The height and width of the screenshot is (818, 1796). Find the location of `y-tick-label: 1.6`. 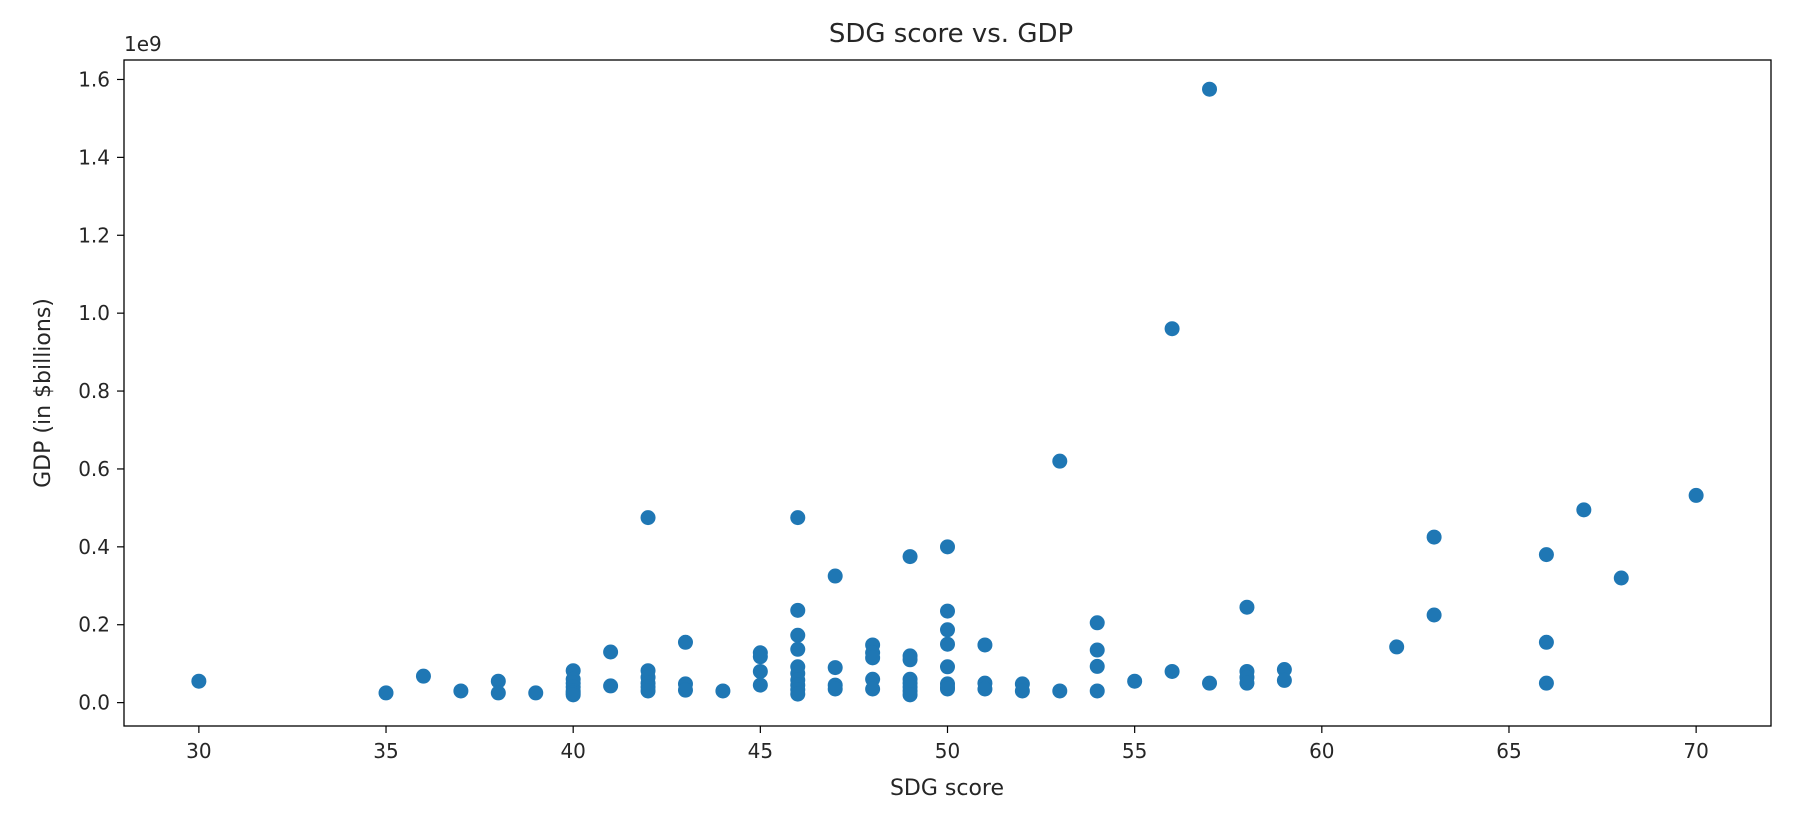

y-tick-label: 1.6 is located at coordinates (94, 79).